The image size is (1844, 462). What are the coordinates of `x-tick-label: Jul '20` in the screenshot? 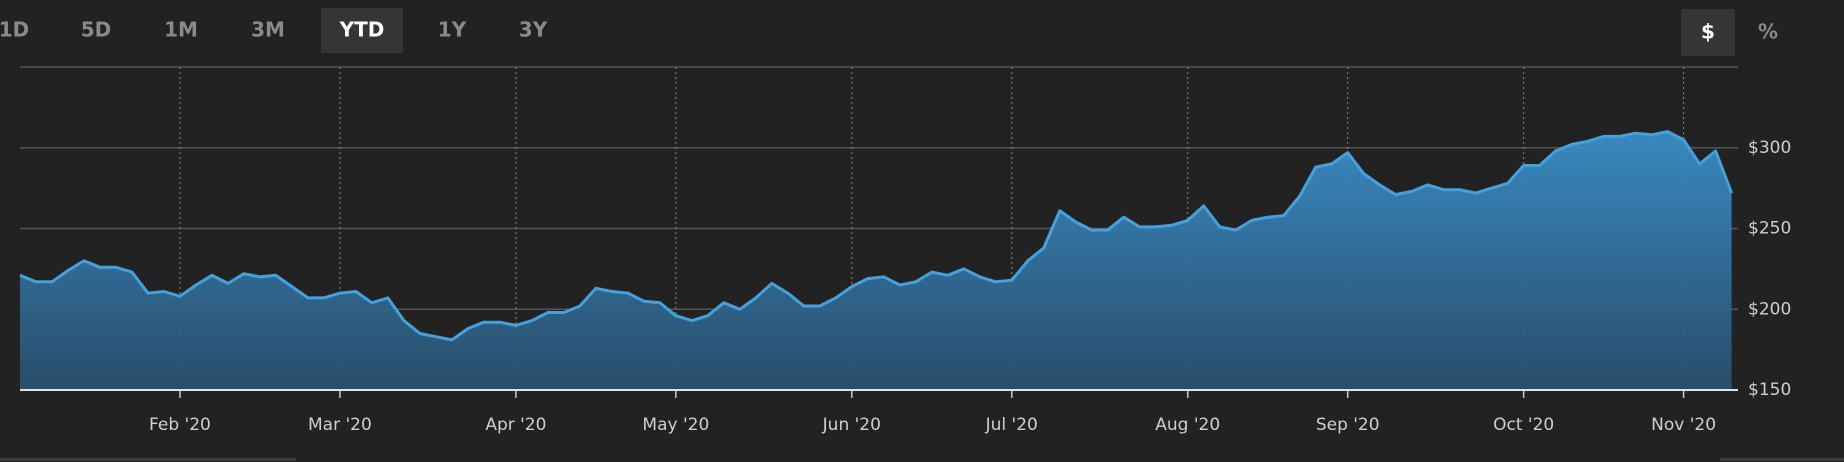 It's located at (1011, 425).